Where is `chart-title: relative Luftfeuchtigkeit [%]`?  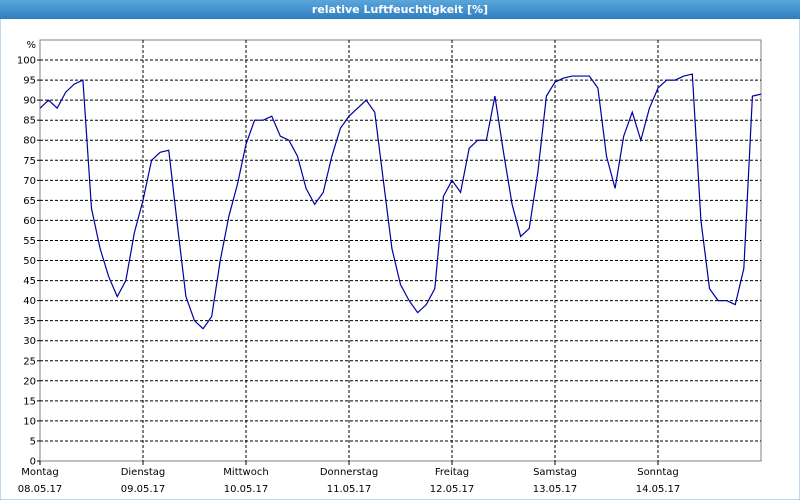
chart-title: relative Luftfeuchtigkeit [%] is located at coordinates (400, 9).